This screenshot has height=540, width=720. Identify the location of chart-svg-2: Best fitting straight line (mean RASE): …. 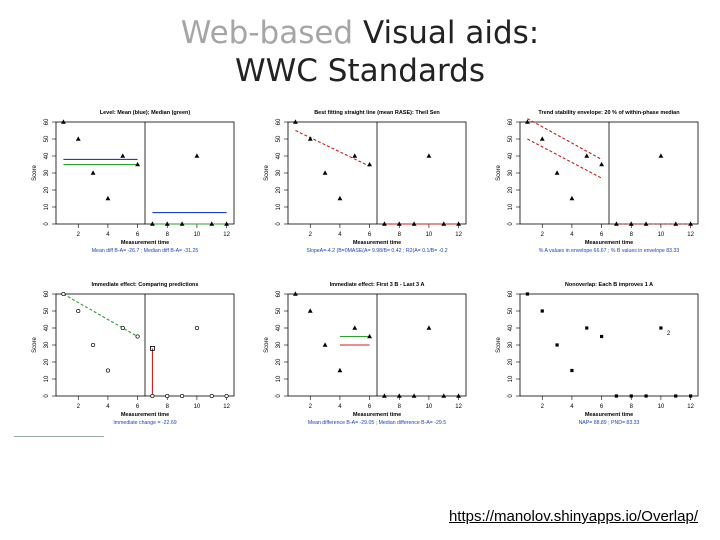
(365, 182).